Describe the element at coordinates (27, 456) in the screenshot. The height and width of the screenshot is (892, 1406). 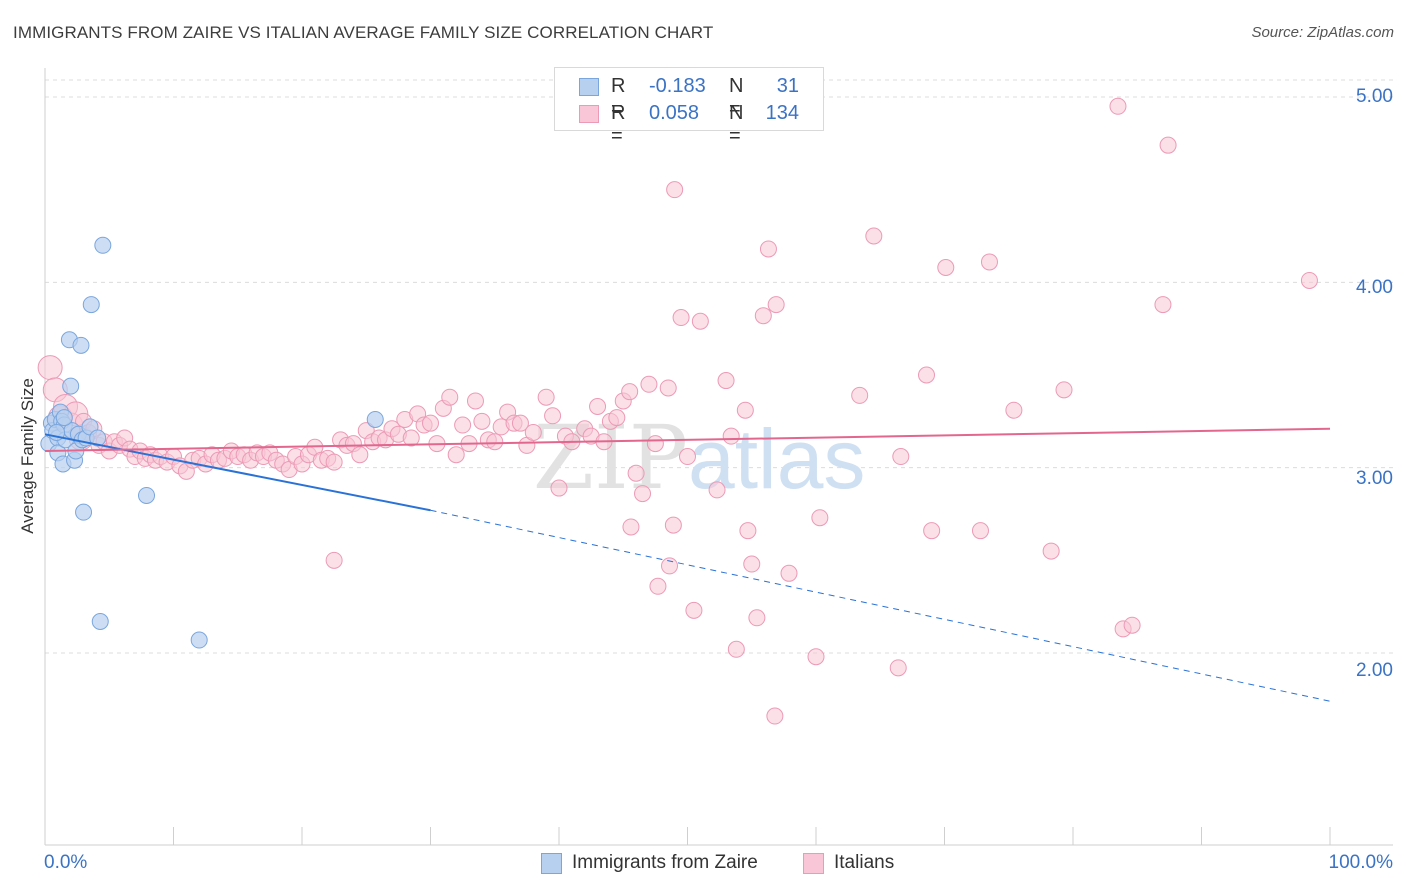
I see `y-axis-title: Average Family Size` at that location.